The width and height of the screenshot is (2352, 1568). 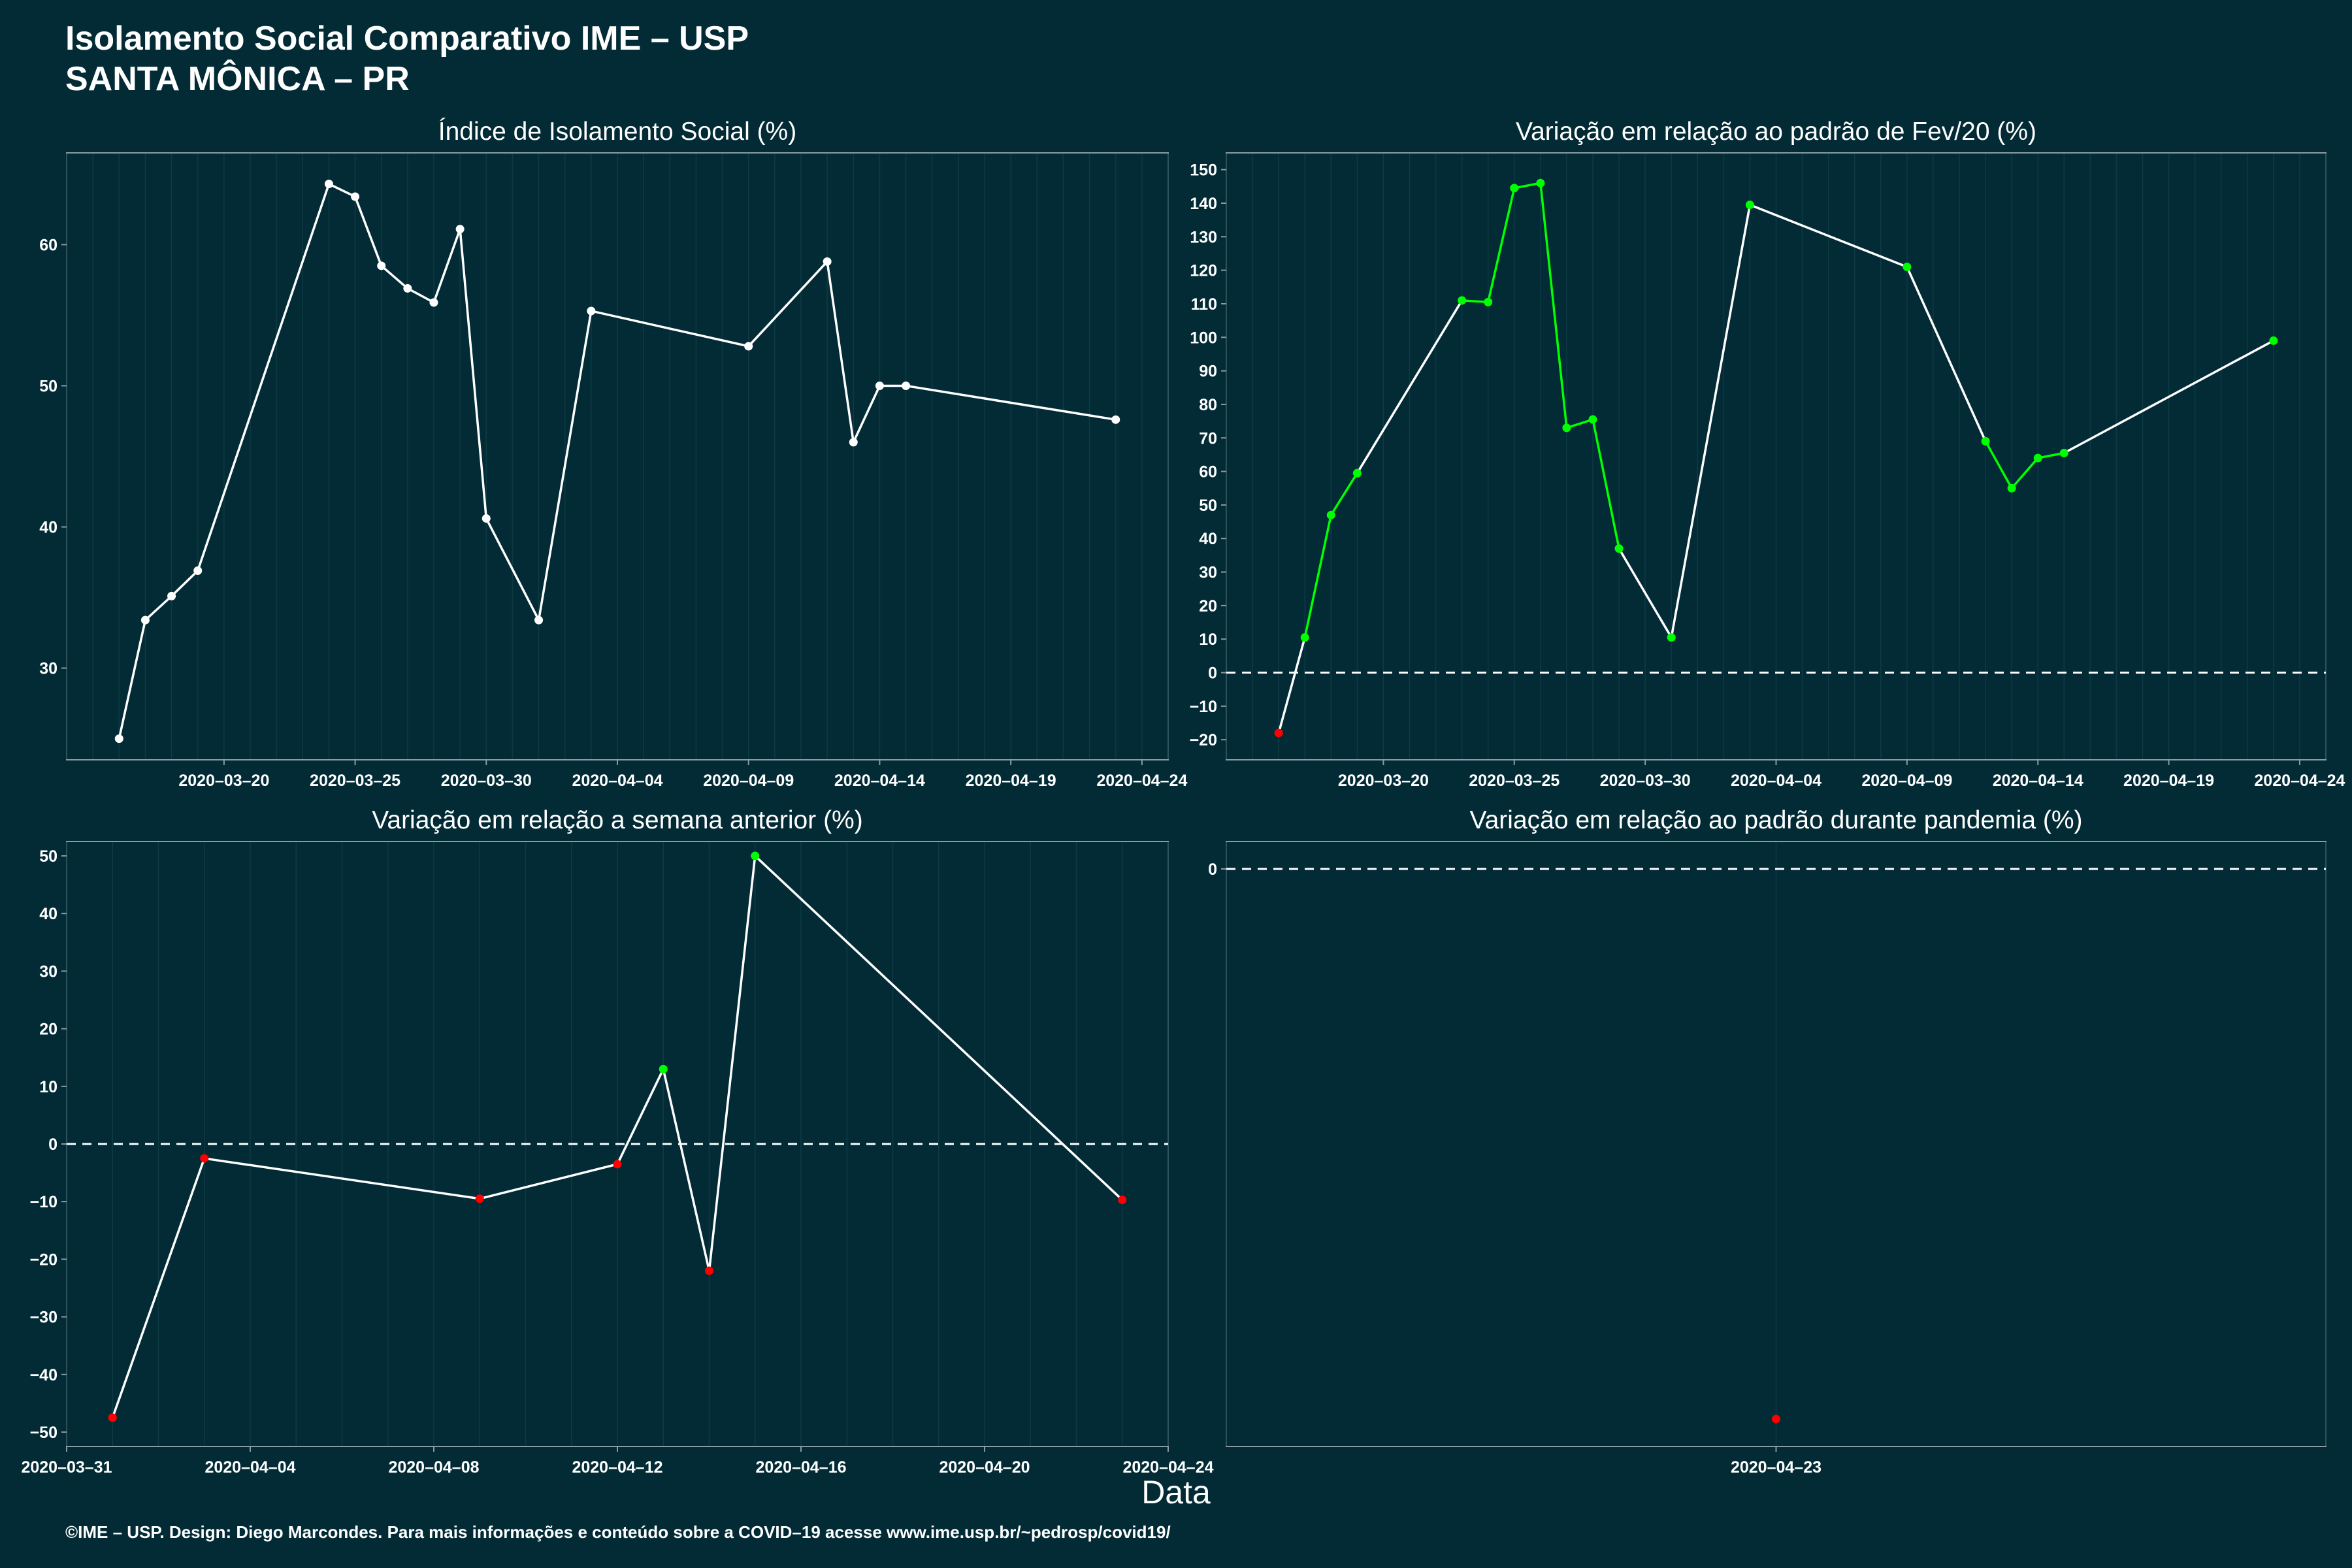 I want to click on y-tick-label: −50, so click(x=43, y=1433).